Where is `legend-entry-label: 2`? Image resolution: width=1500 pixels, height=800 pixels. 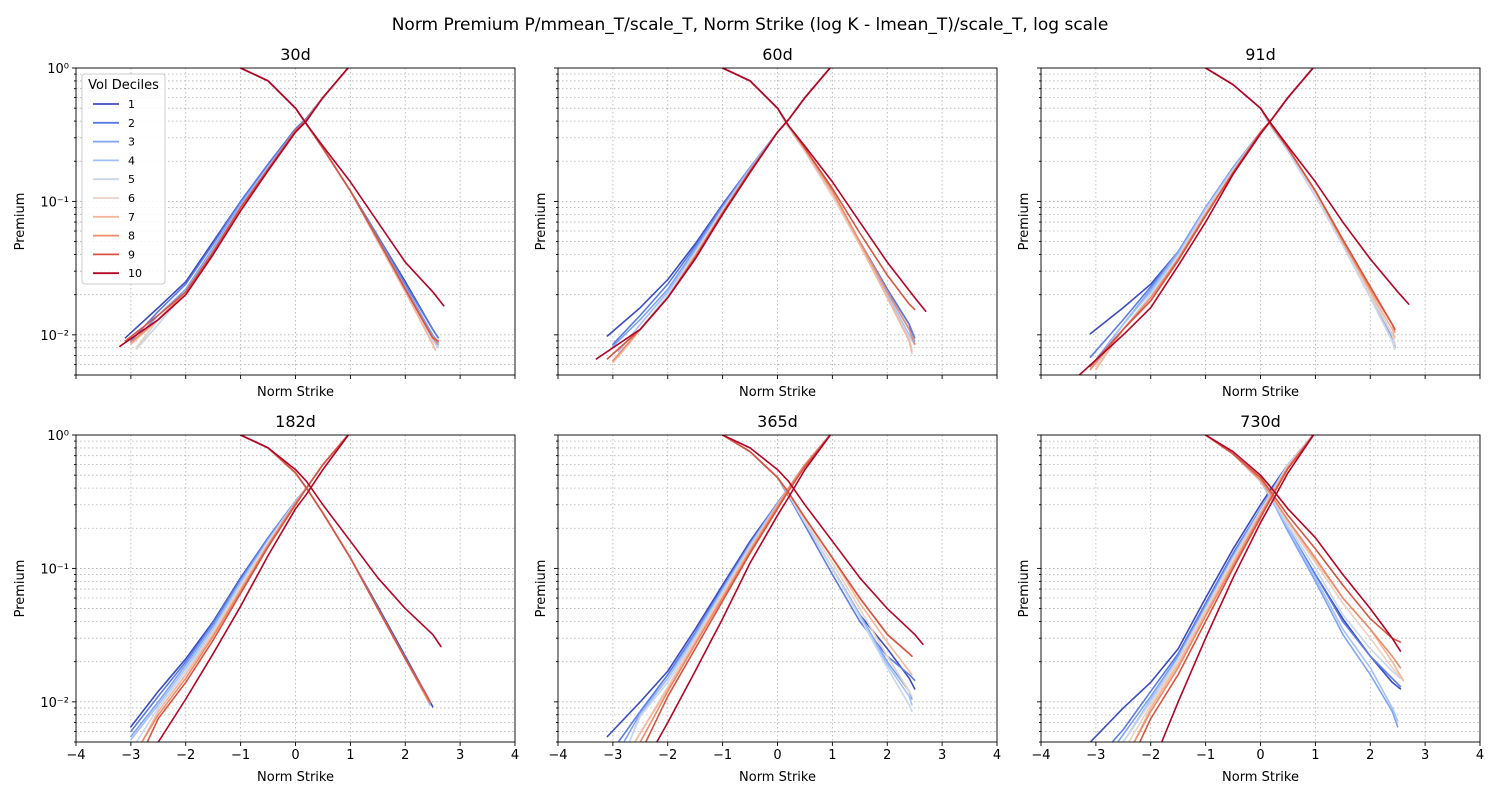 legend-entry-label: 2 is located at coordinates (131, 123).